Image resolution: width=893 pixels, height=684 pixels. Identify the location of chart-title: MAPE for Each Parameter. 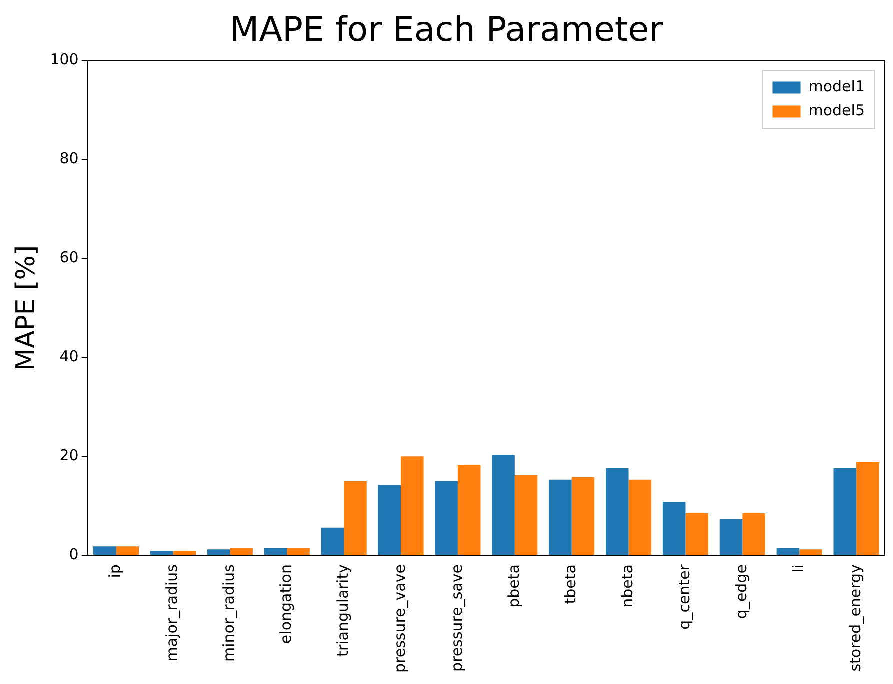
(447, 30).